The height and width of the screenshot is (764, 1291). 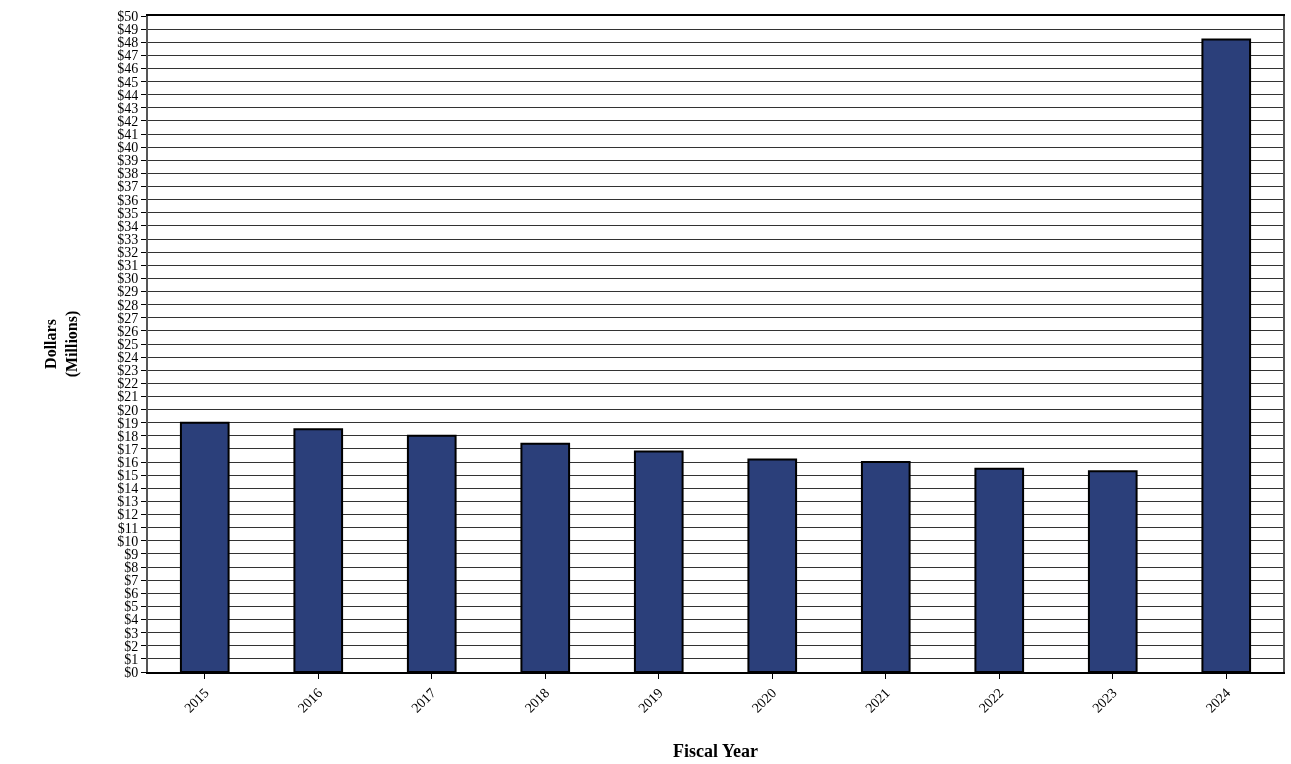 I want to click on y-tick-label: $44, so click(x=128, y=95).